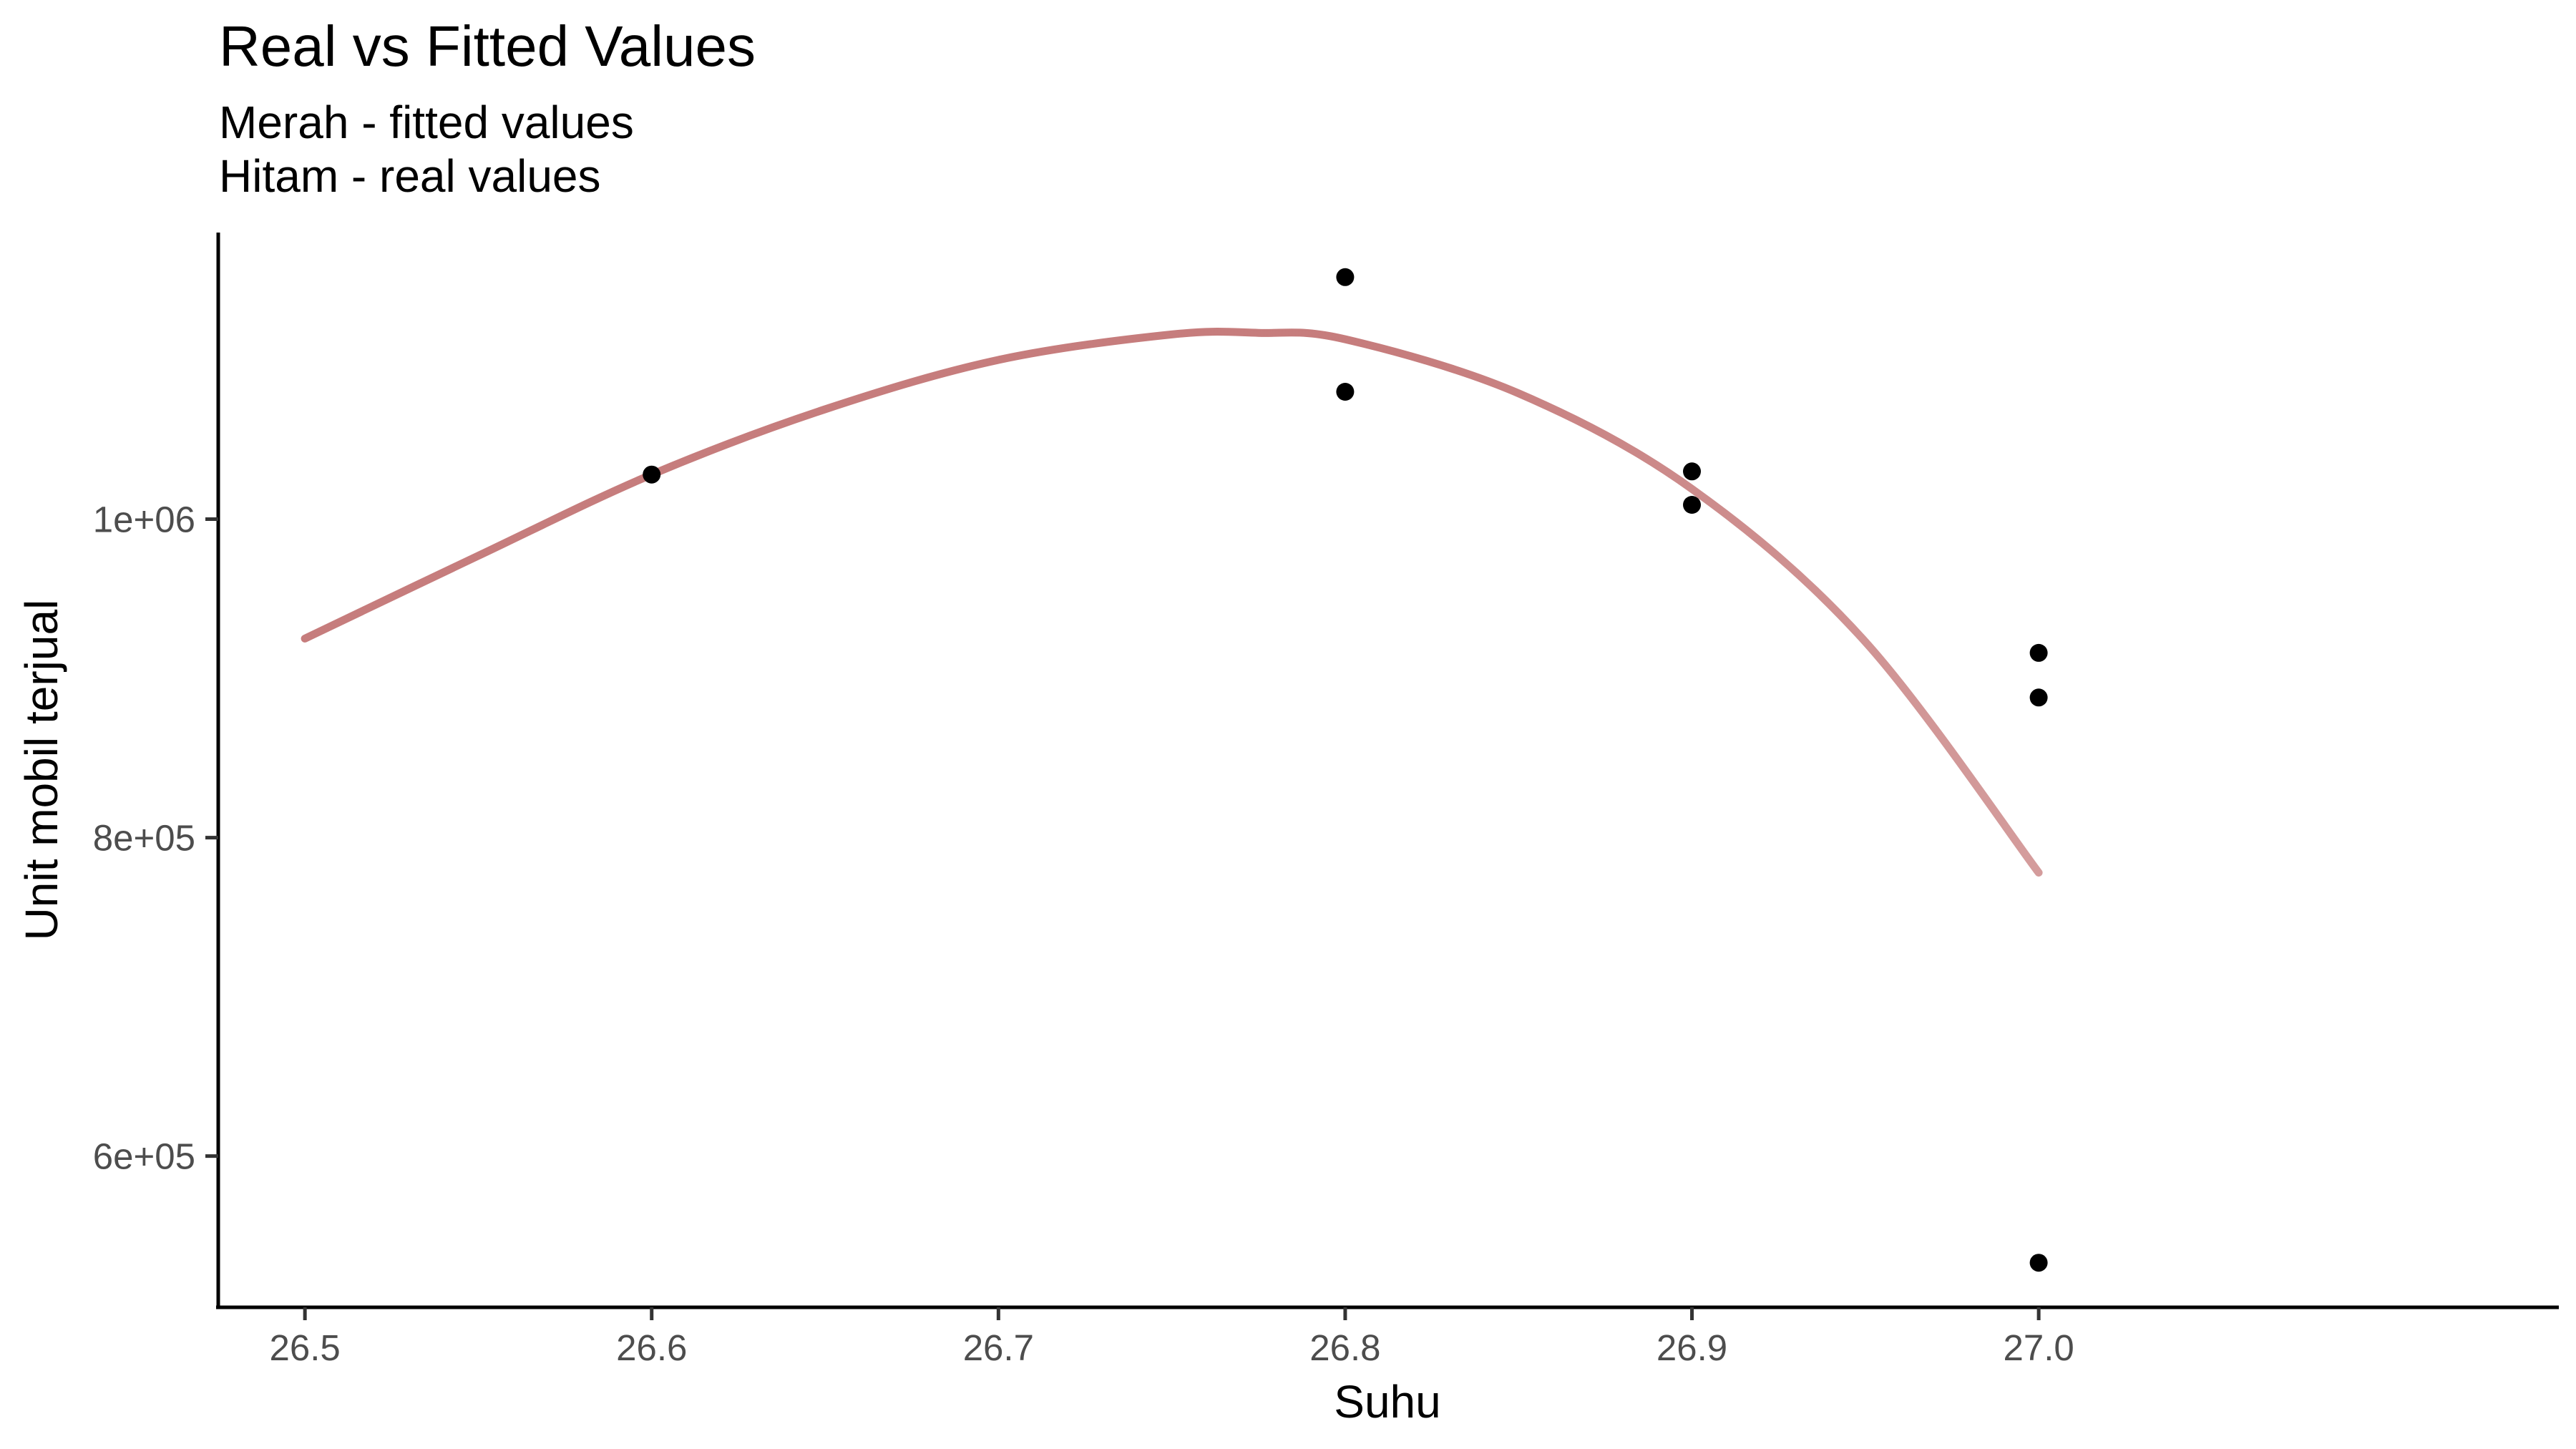 The image size is (2576, 1449). Describe the element at coordinates (41, 770) in the screenshot. I see `y-axis-title: Unit mobil terjual` at that location.